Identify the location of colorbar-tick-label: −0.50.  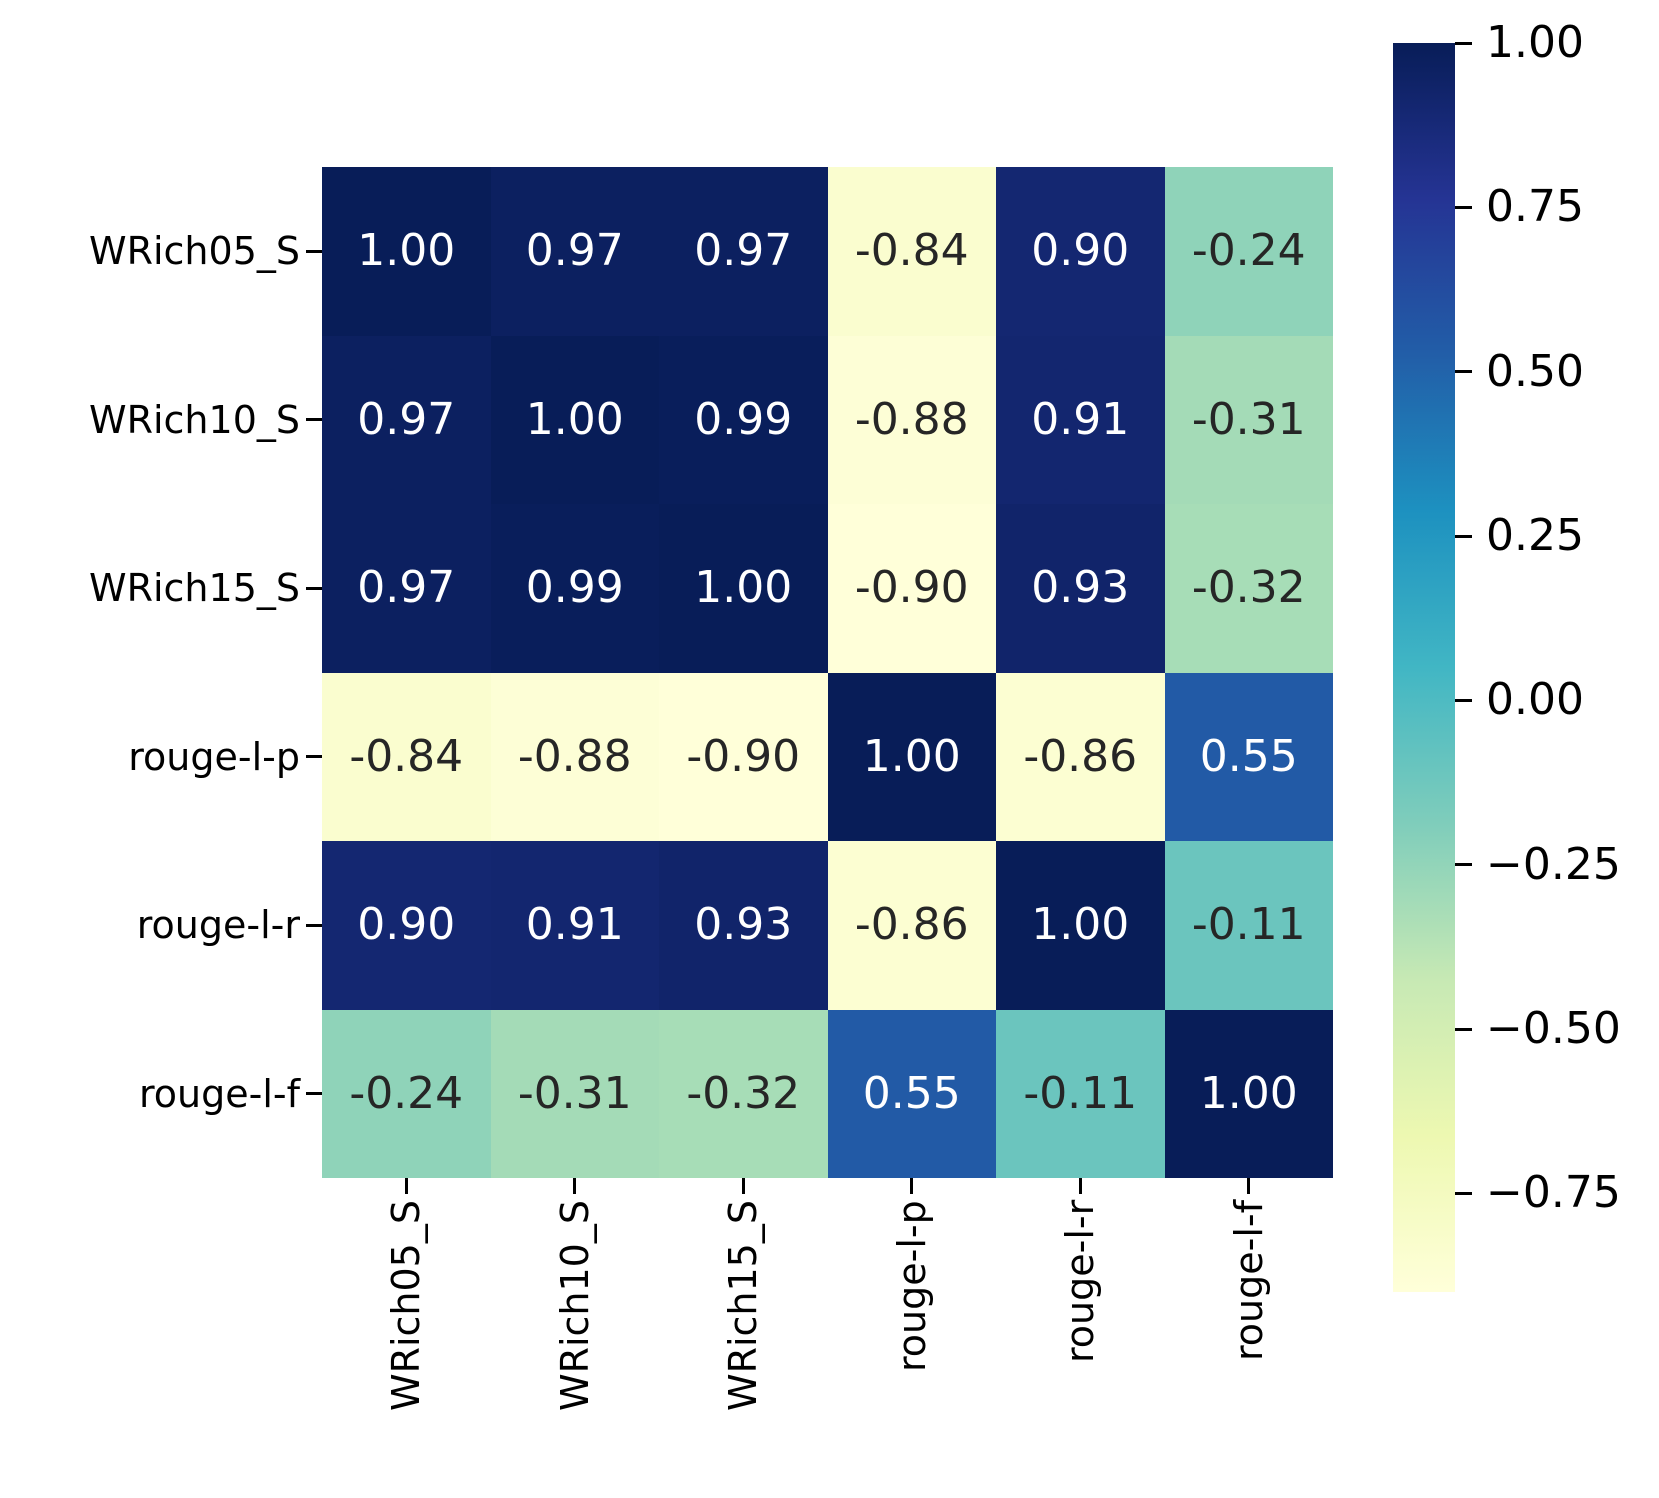
(1553, 1029).